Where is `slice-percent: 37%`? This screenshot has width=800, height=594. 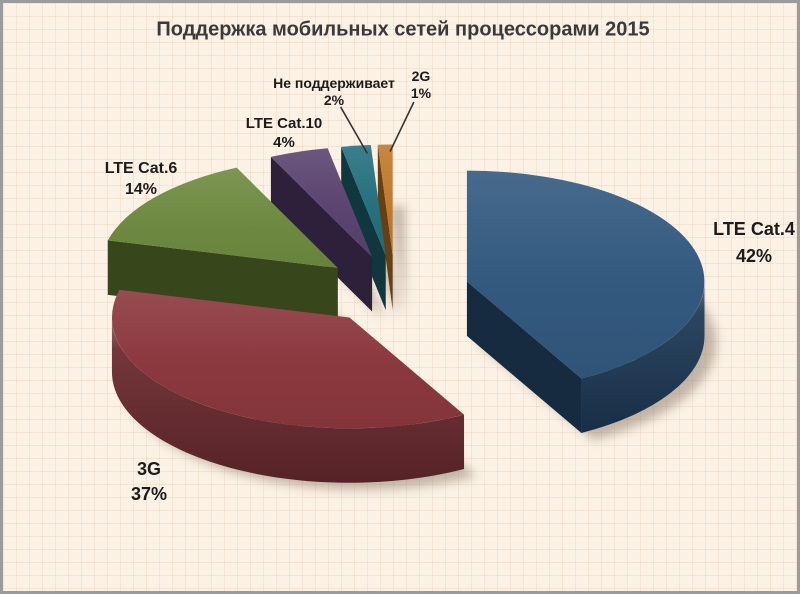 slice-percent: 37% is located at coordinates (149, 494).